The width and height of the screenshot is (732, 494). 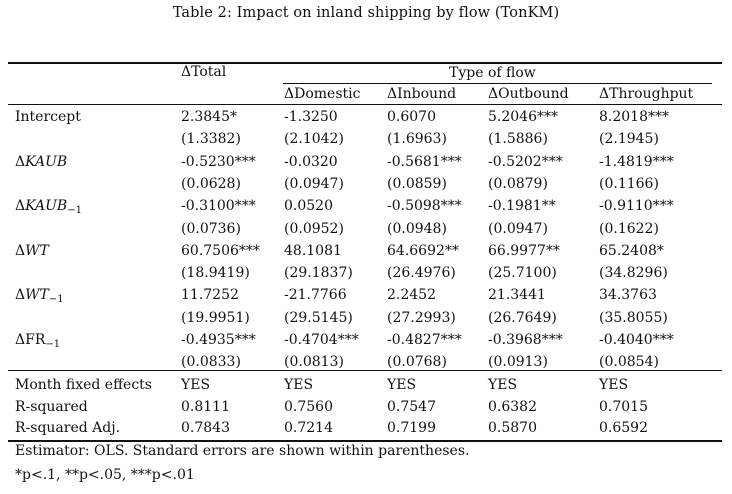 I want to click on coef-cell: -0.4935***, so click(x=218, y=340).